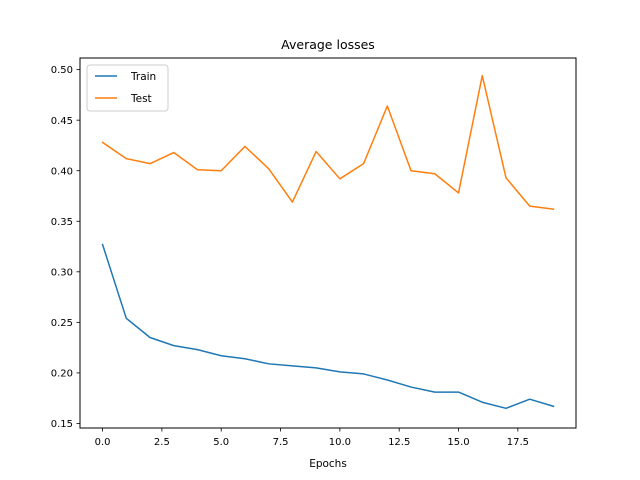 This screenshot has height=480, width=640. What do you see at coordinates (143, 77) in the screenshot?
I see `legend-label-train: Train` at bounding box center [143, 77].